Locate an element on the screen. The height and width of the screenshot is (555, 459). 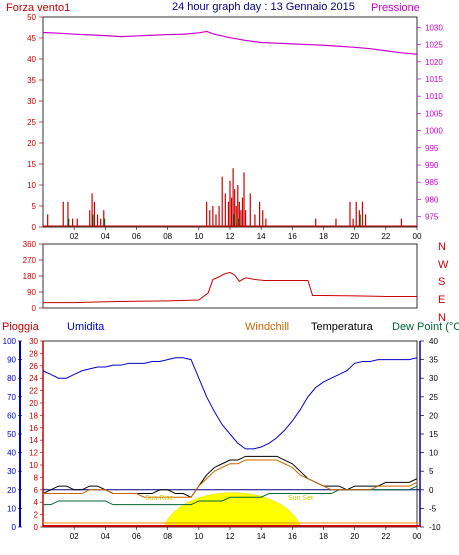
y-tick-label-temp: 20 is located at coordinates (433, 415).